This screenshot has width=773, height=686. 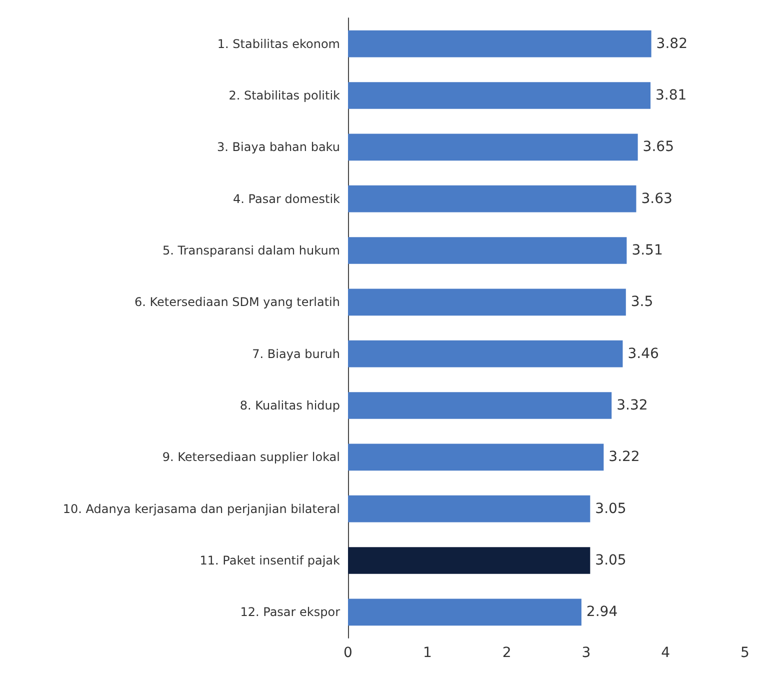 What do you see at coordinates (290, 405) in the screenshot?
I see `y-tick-label: 8. Kualitas hidup` at bounding box center [290, 405].